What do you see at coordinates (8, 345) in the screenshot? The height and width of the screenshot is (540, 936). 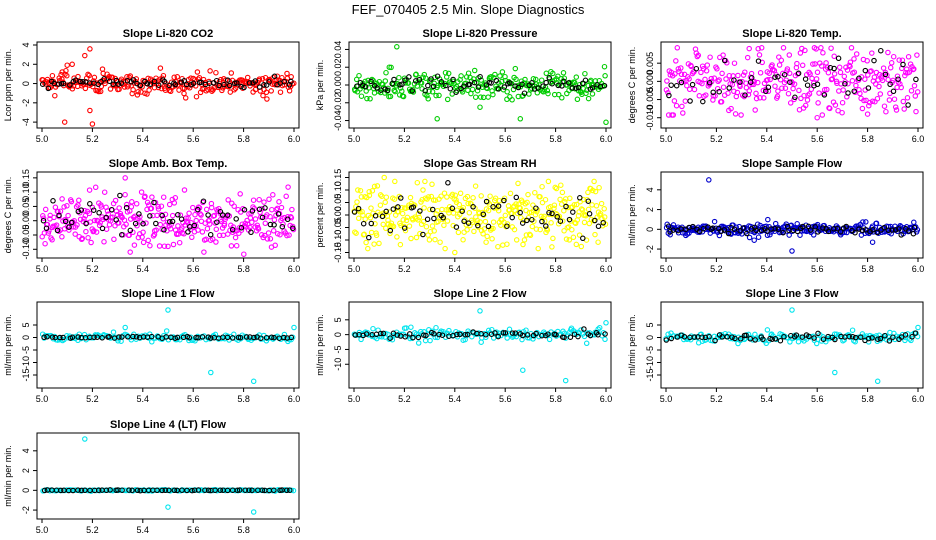 I see `y-axis-label: ml/min per min.` at bounding box center [8, 345].